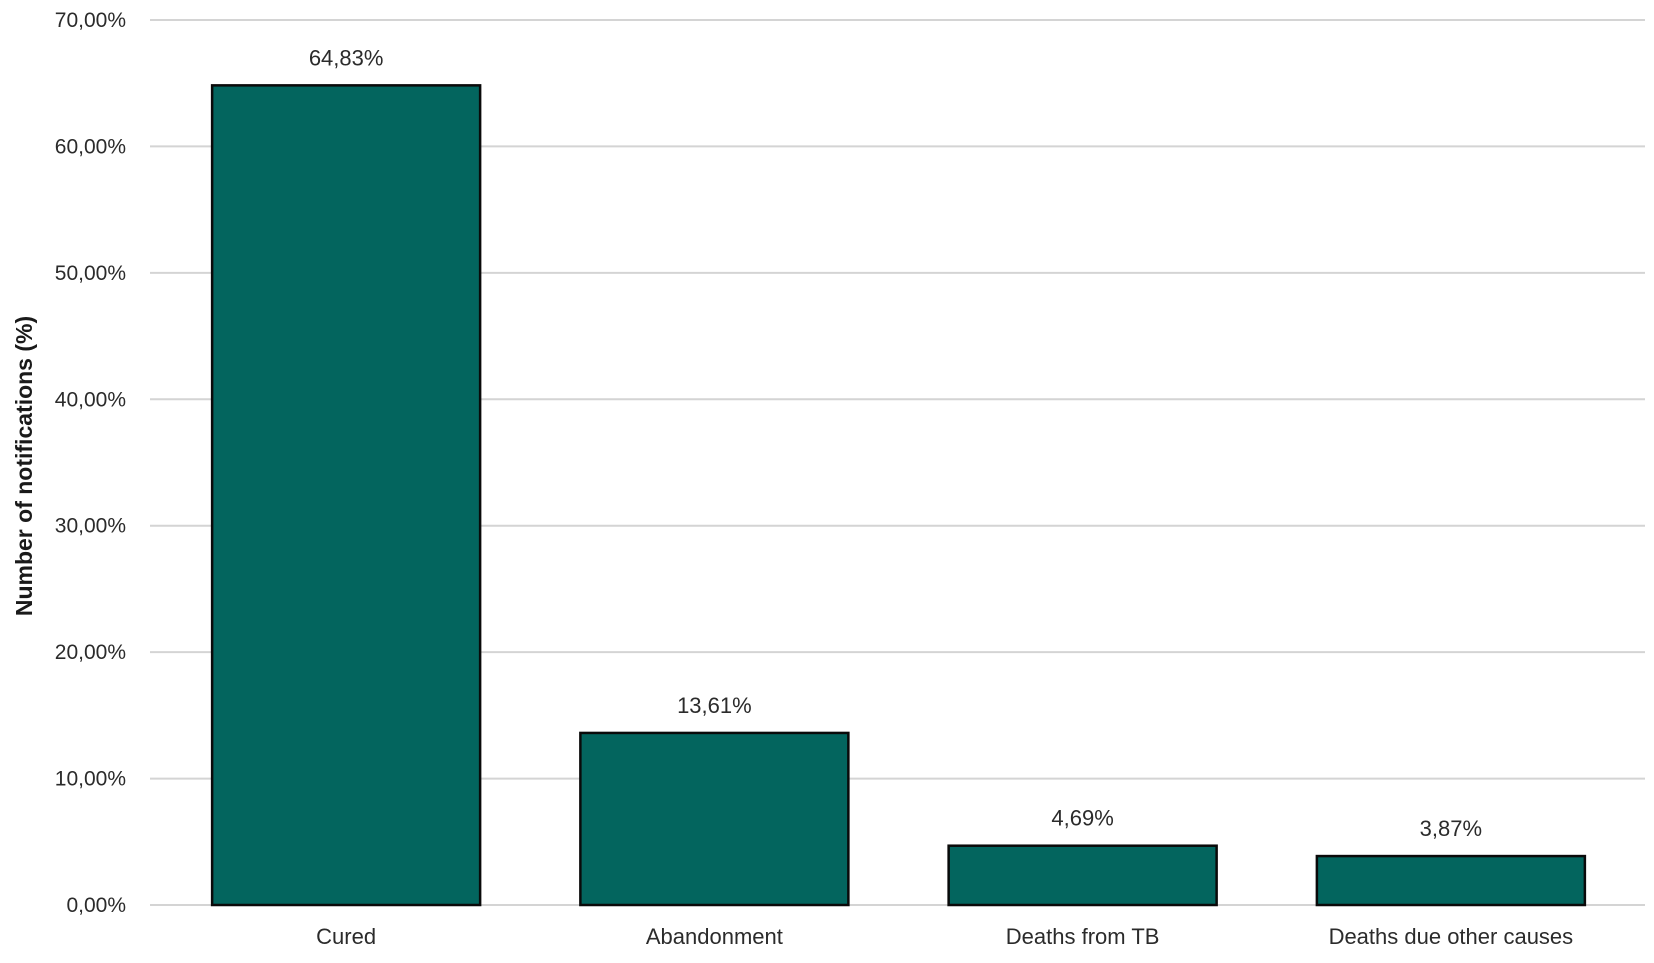 The width and height of the screenshot is (1654, 963). I want to click on data-label: 3,87%, so click(1451, 828).